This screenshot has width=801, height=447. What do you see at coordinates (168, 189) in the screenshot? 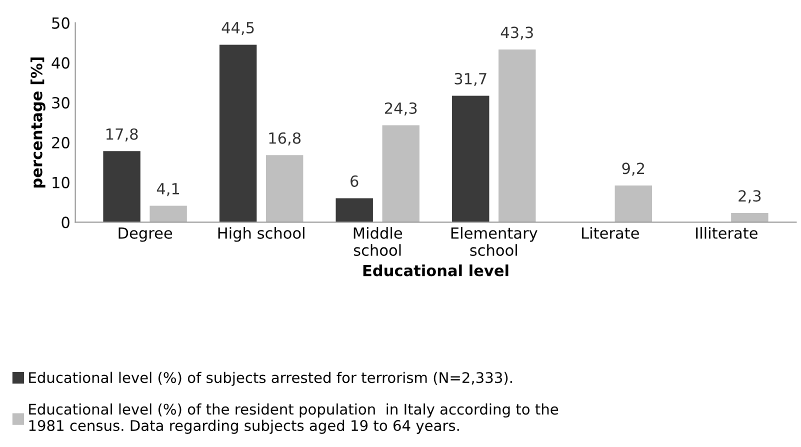
I see `data-label: 4,1` at bounding box center [168, 189].